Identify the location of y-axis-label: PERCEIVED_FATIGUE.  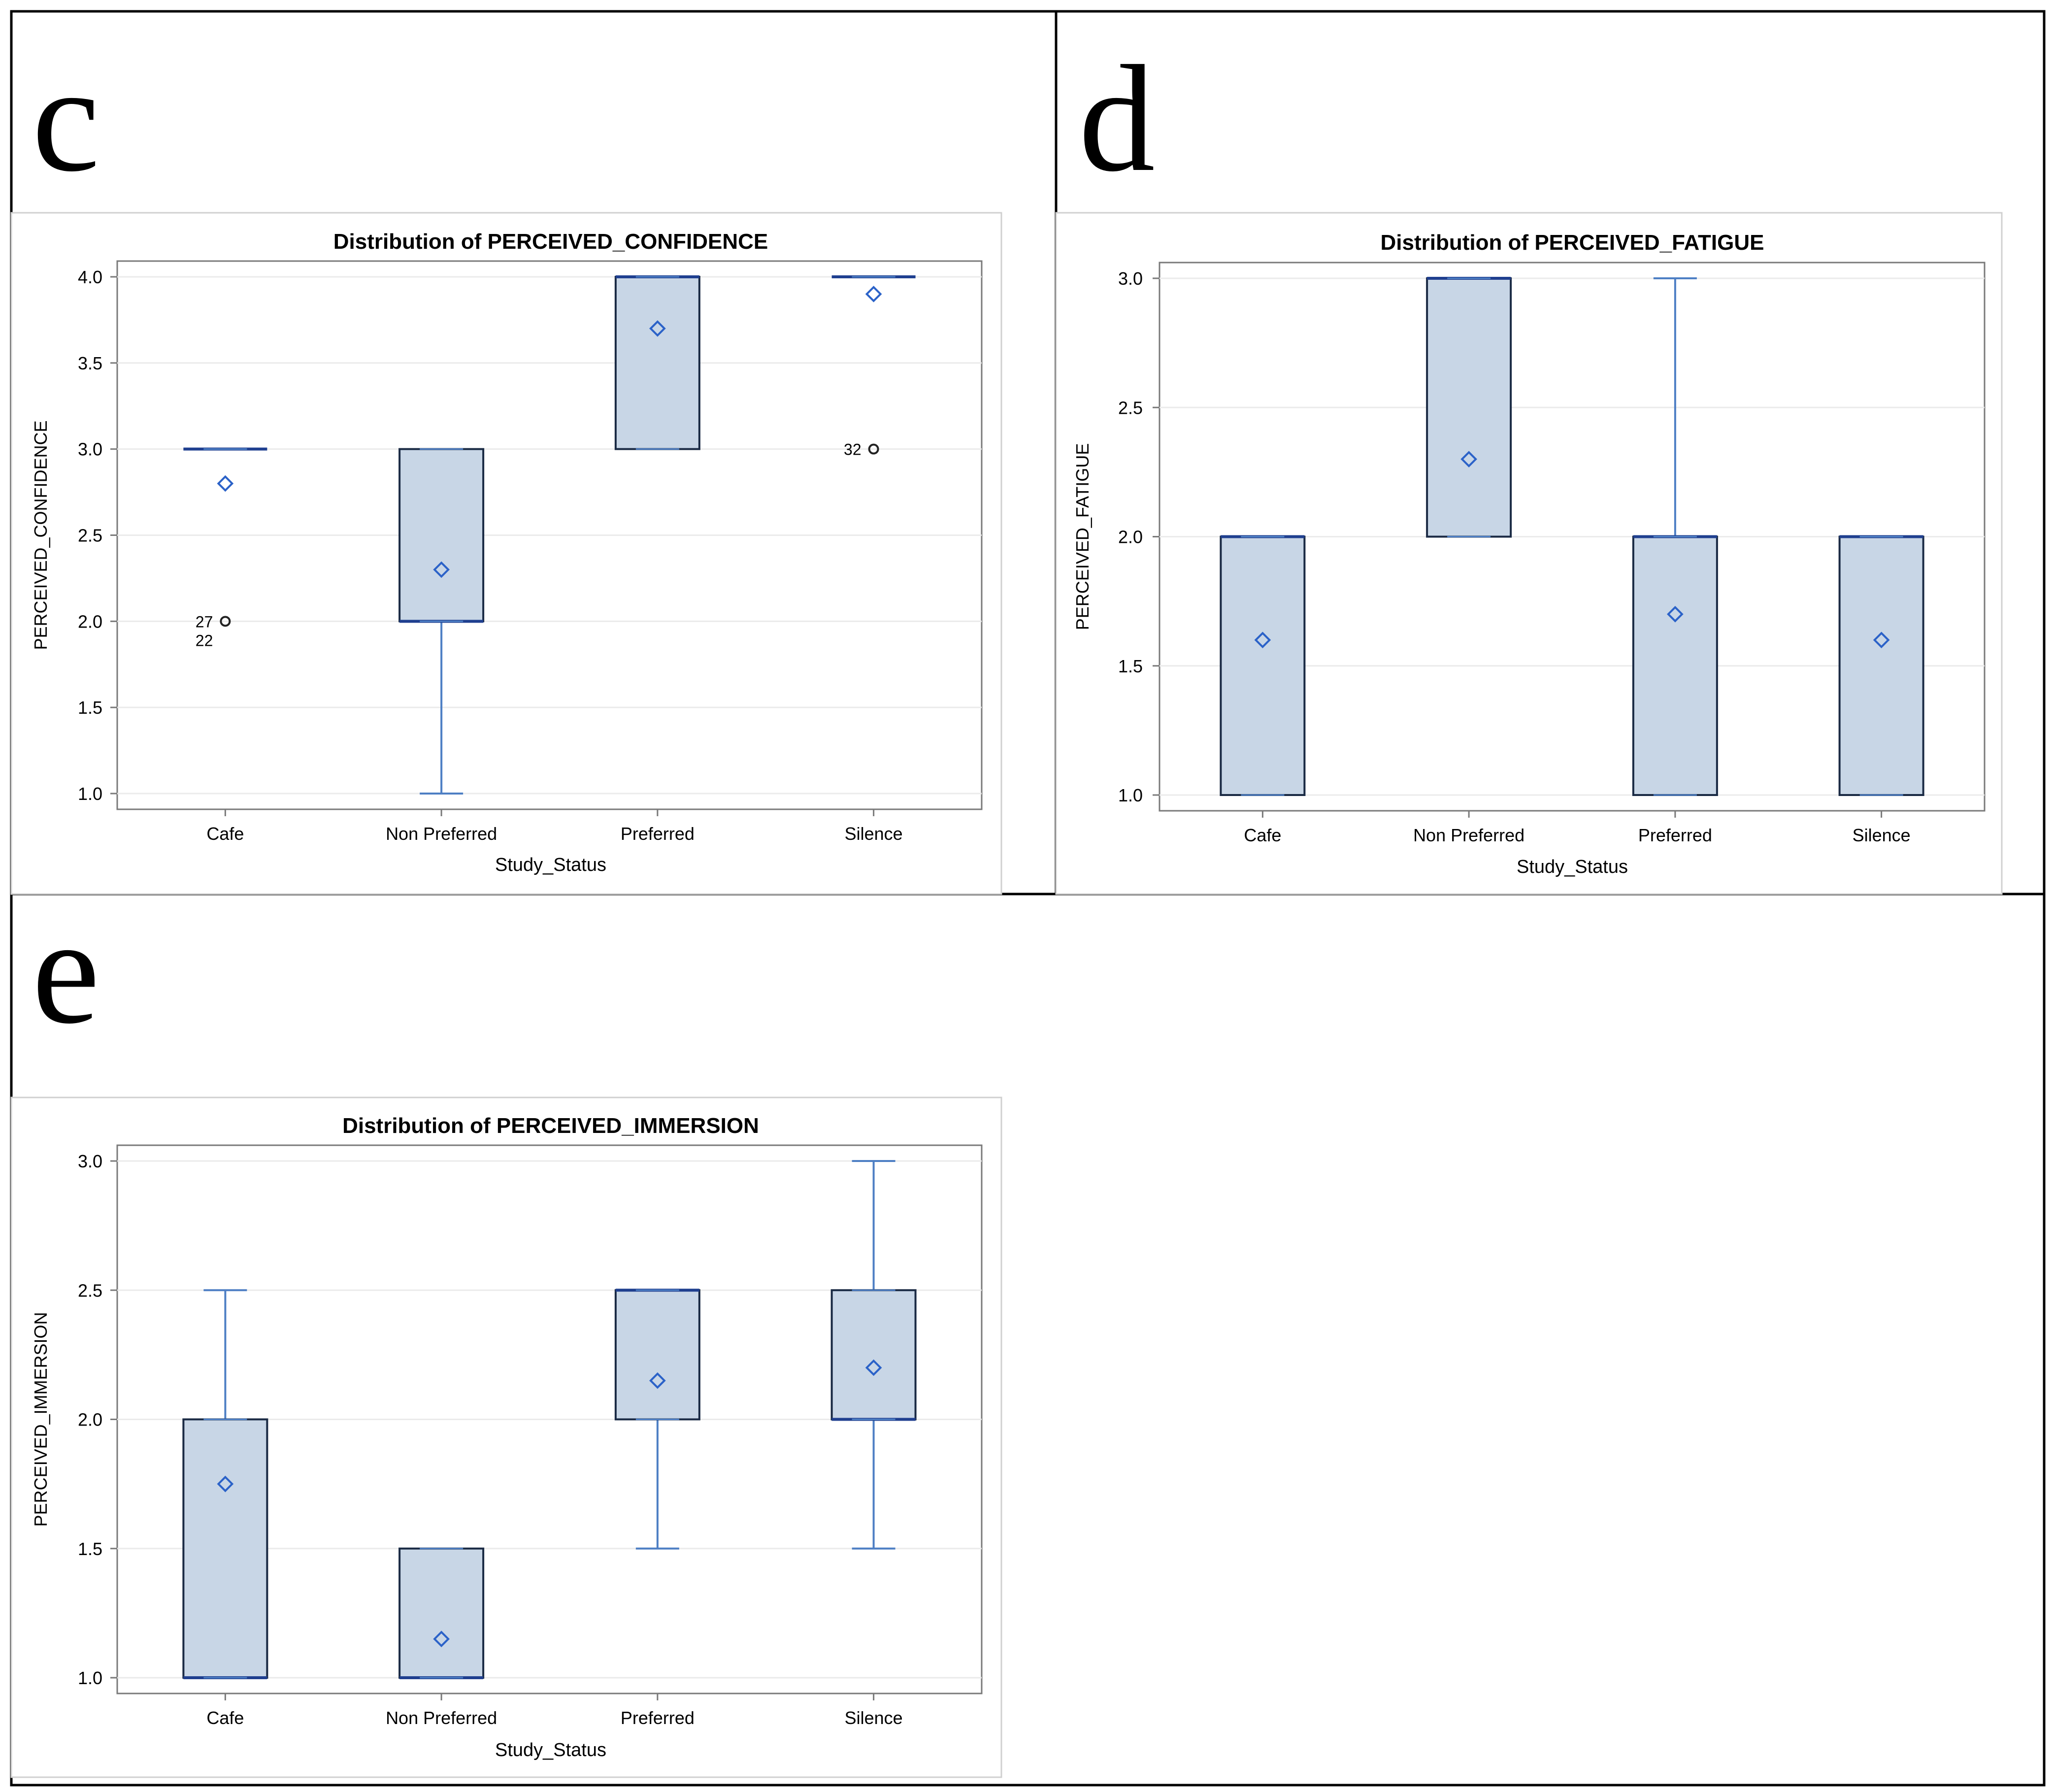
(1082, 536).